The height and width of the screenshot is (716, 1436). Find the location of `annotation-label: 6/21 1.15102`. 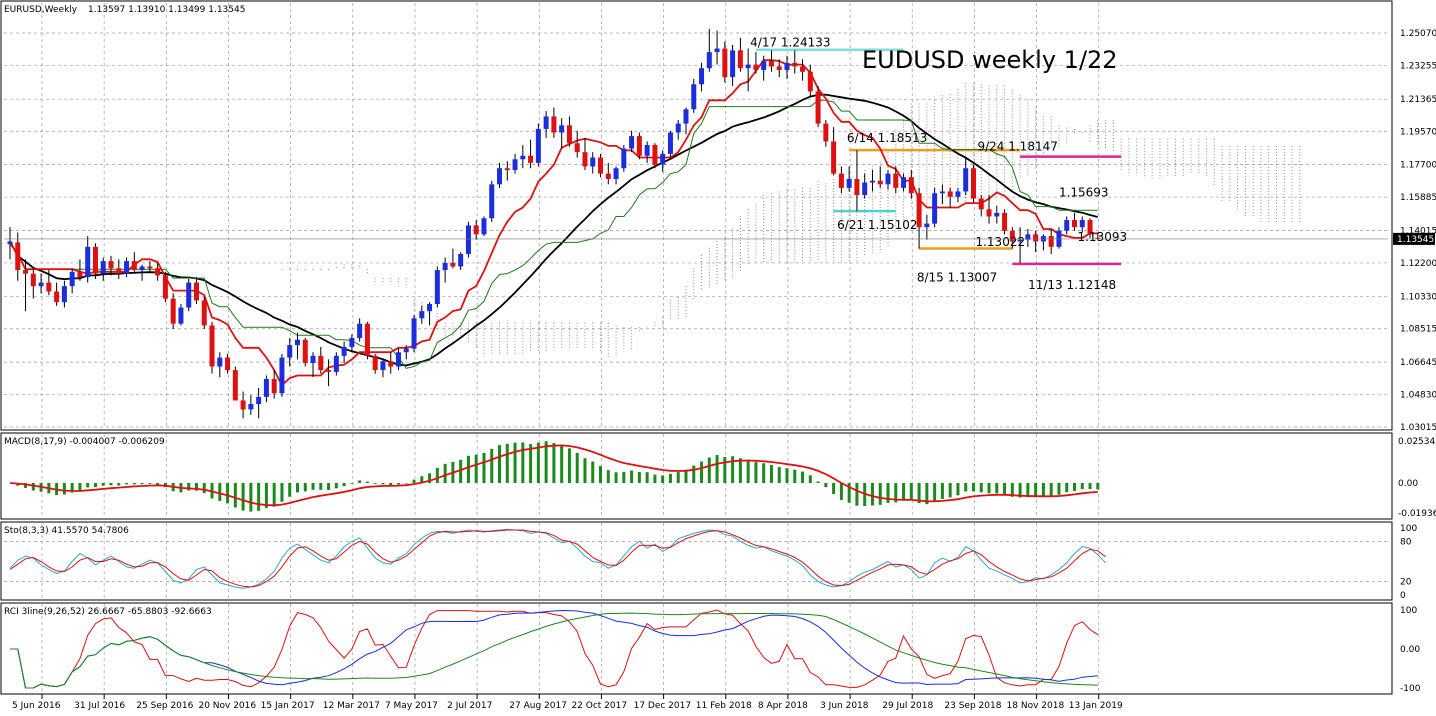

annotation-label: 6/21 1.15102 is located at coordinates (877, 225).